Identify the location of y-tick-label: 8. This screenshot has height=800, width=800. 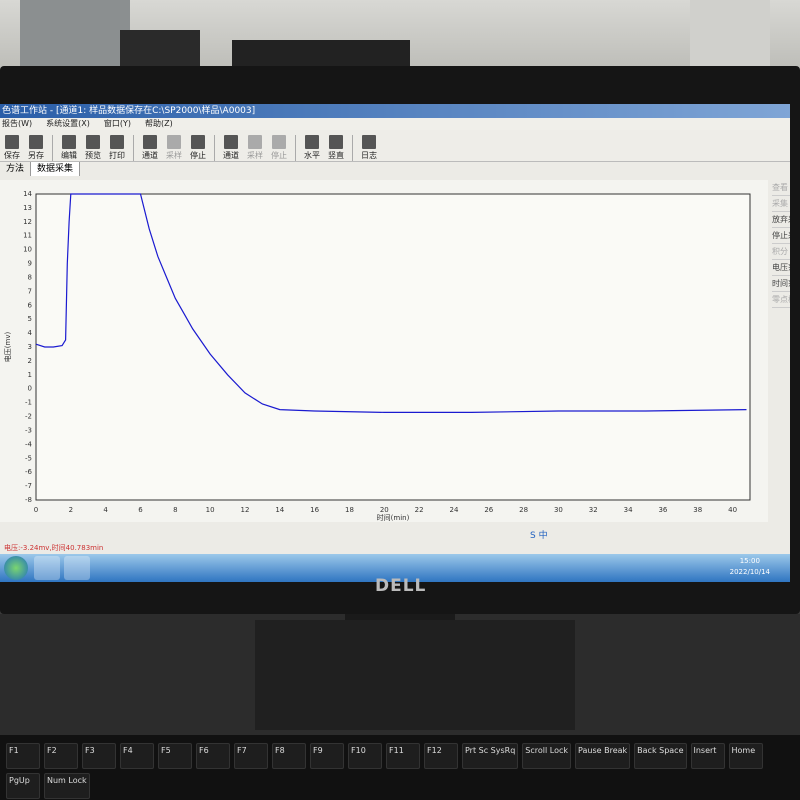
(30, 277).